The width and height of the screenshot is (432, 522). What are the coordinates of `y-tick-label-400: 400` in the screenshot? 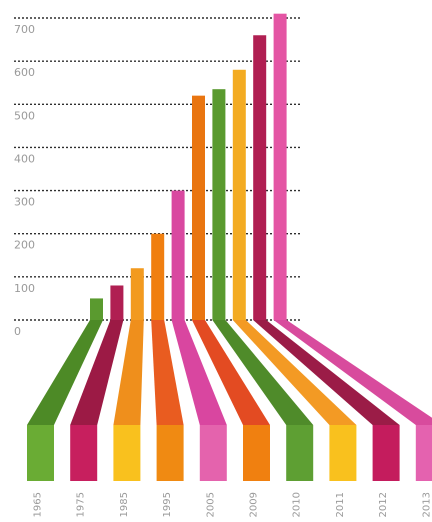 It's located at (24, 158).